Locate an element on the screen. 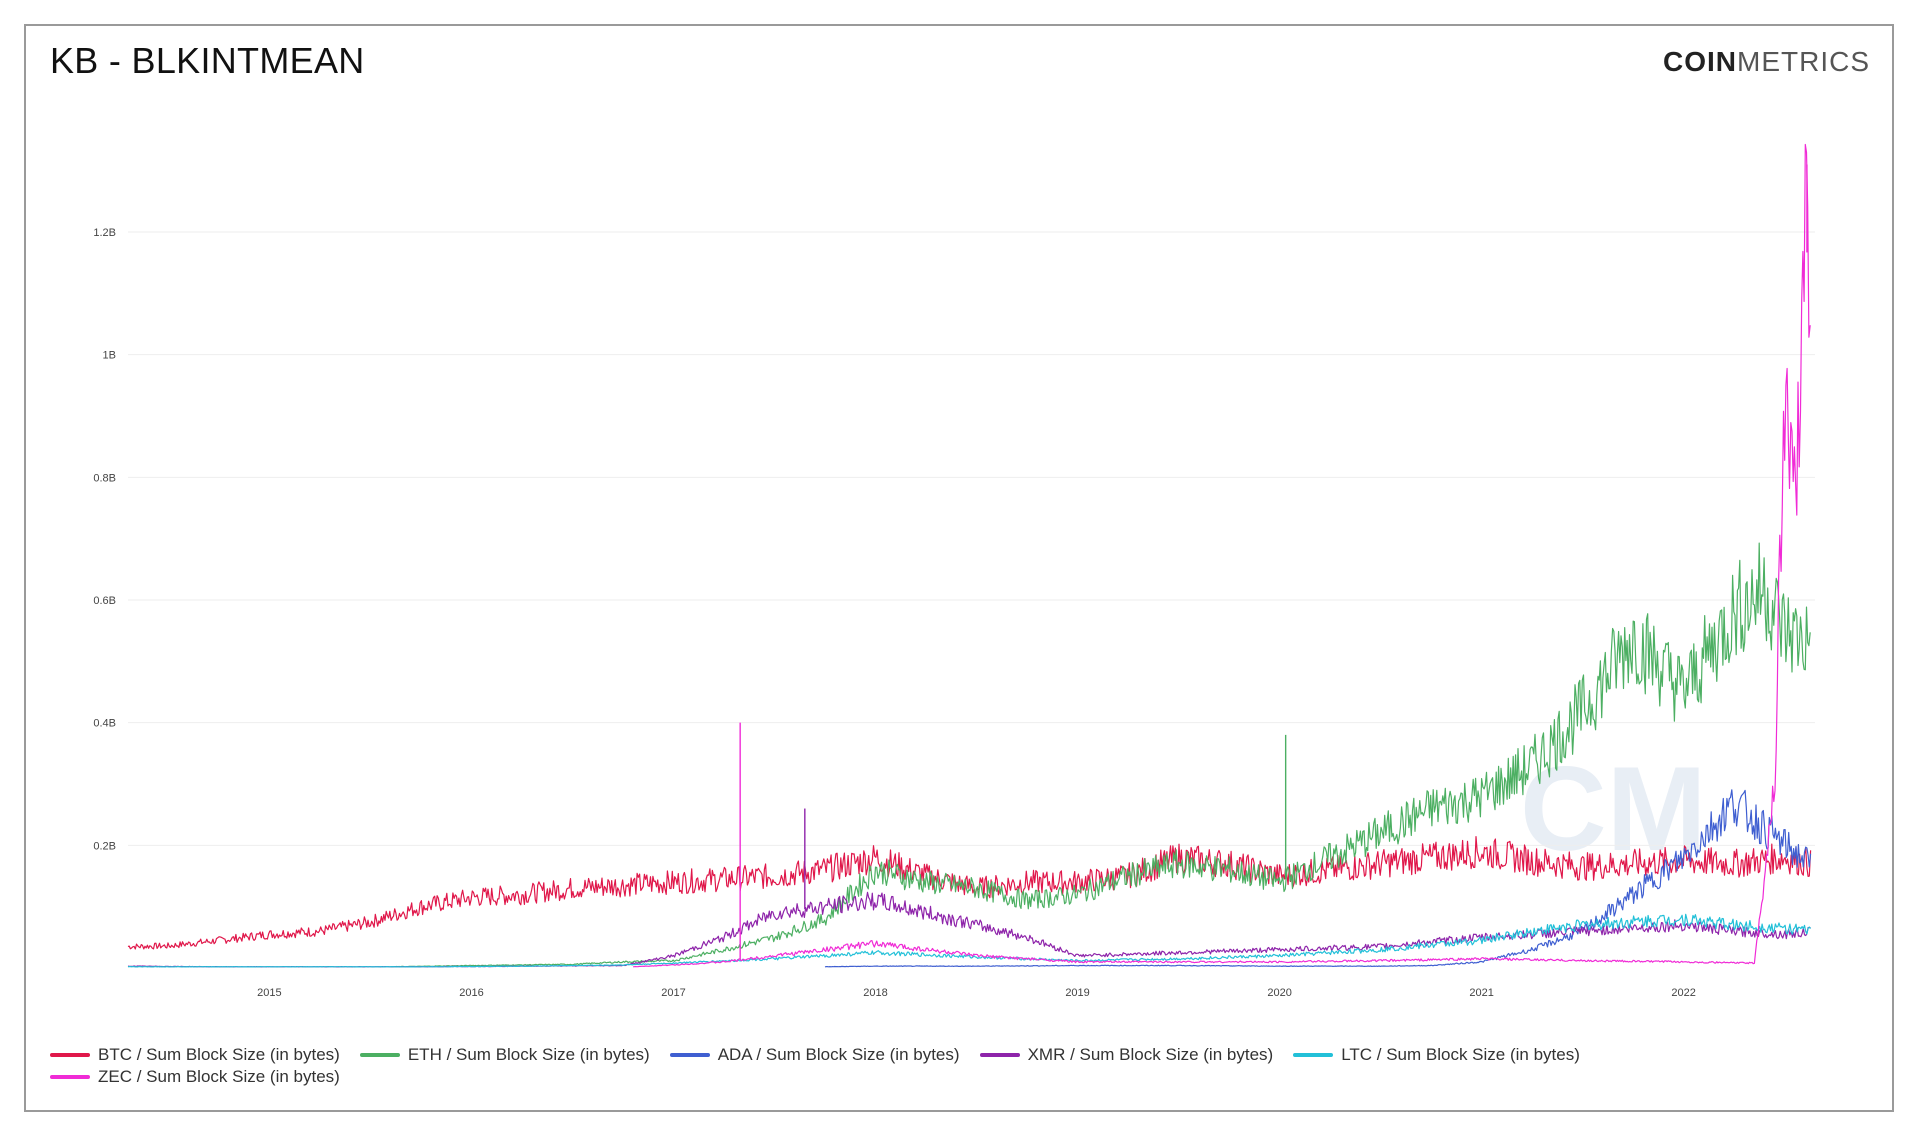 The height and width of the screenshot is (1137, 1920). series-line-ltc is located at coordinates (969, 940).